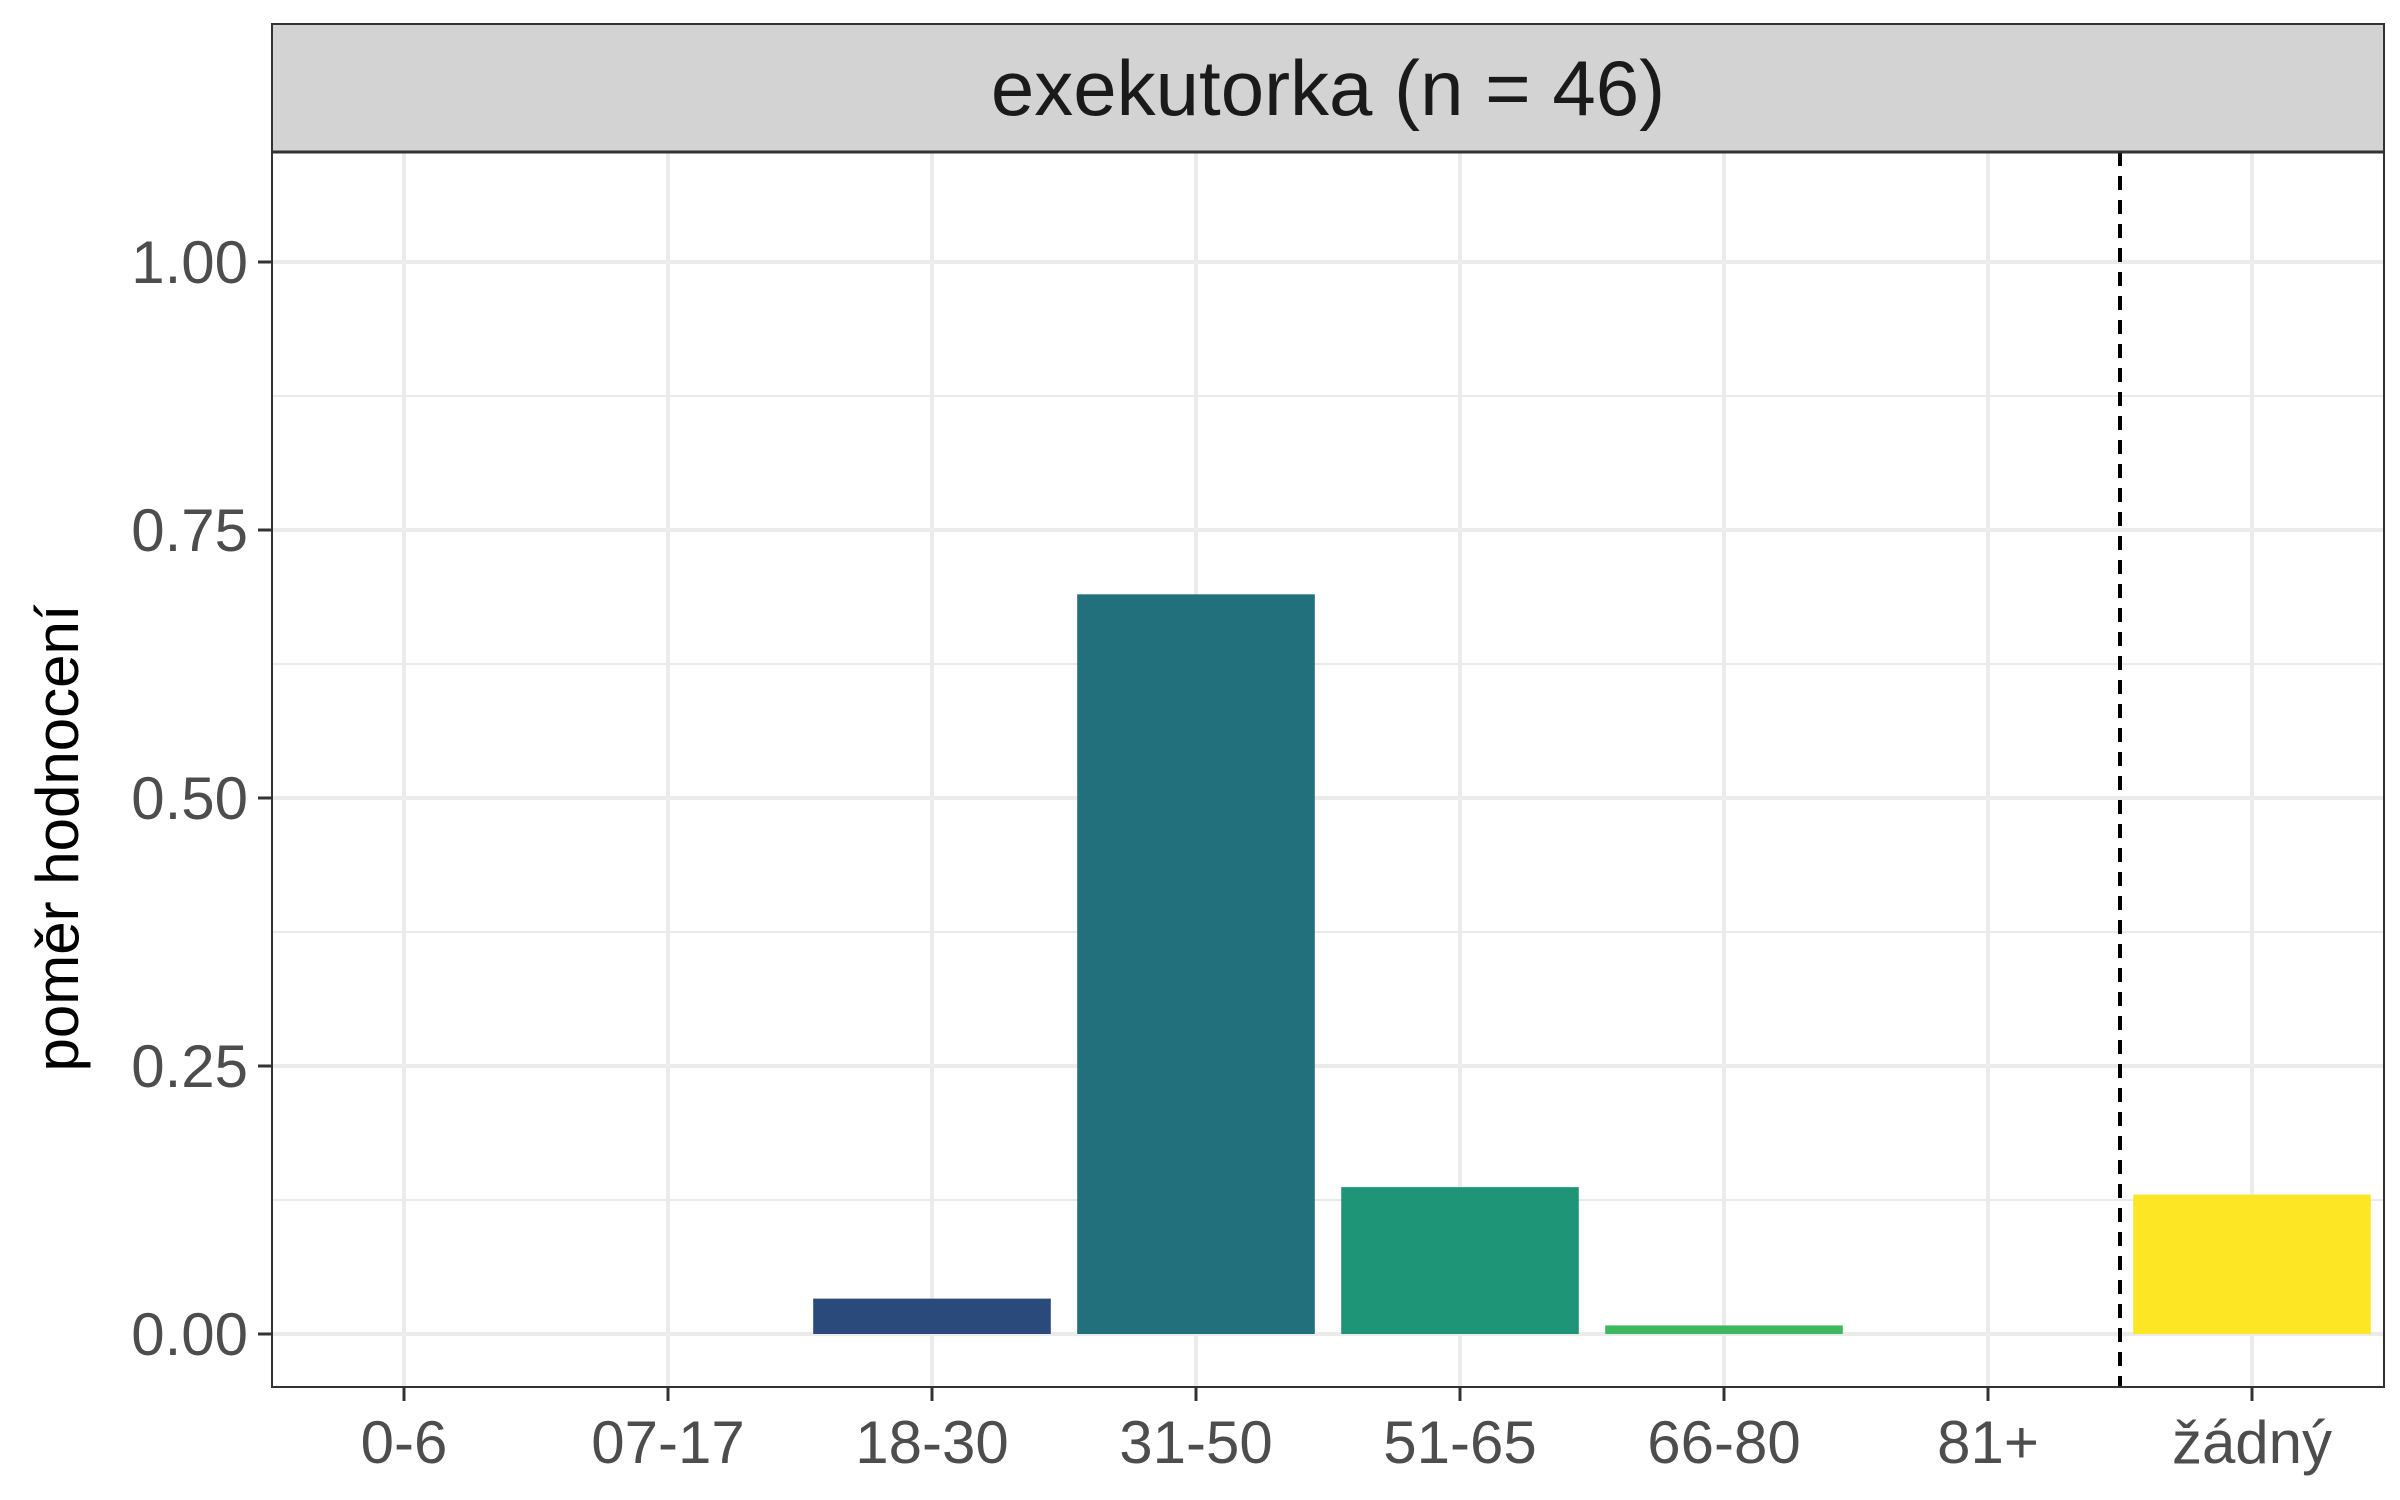  I want to click on x-tick-label: 81+, so click(1988, 1442).